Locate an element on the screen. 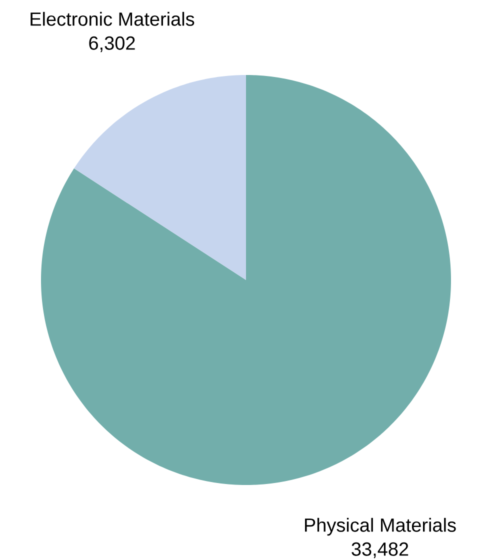  data-label: 6,302 is located at coordinates (112, 44).